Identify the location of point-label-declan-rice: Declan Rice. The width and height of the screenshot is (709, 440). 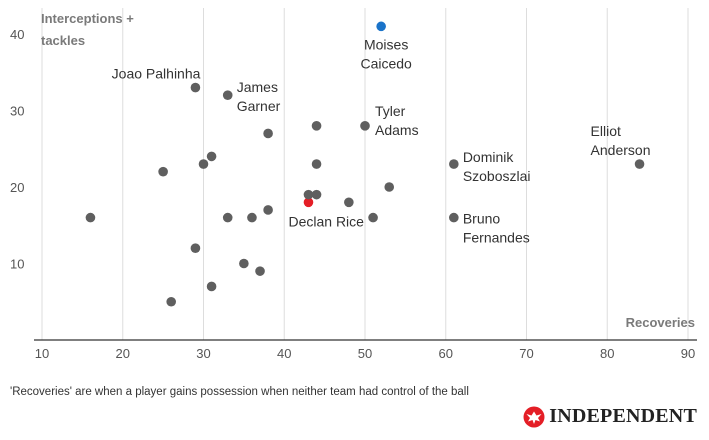
(326, 221).